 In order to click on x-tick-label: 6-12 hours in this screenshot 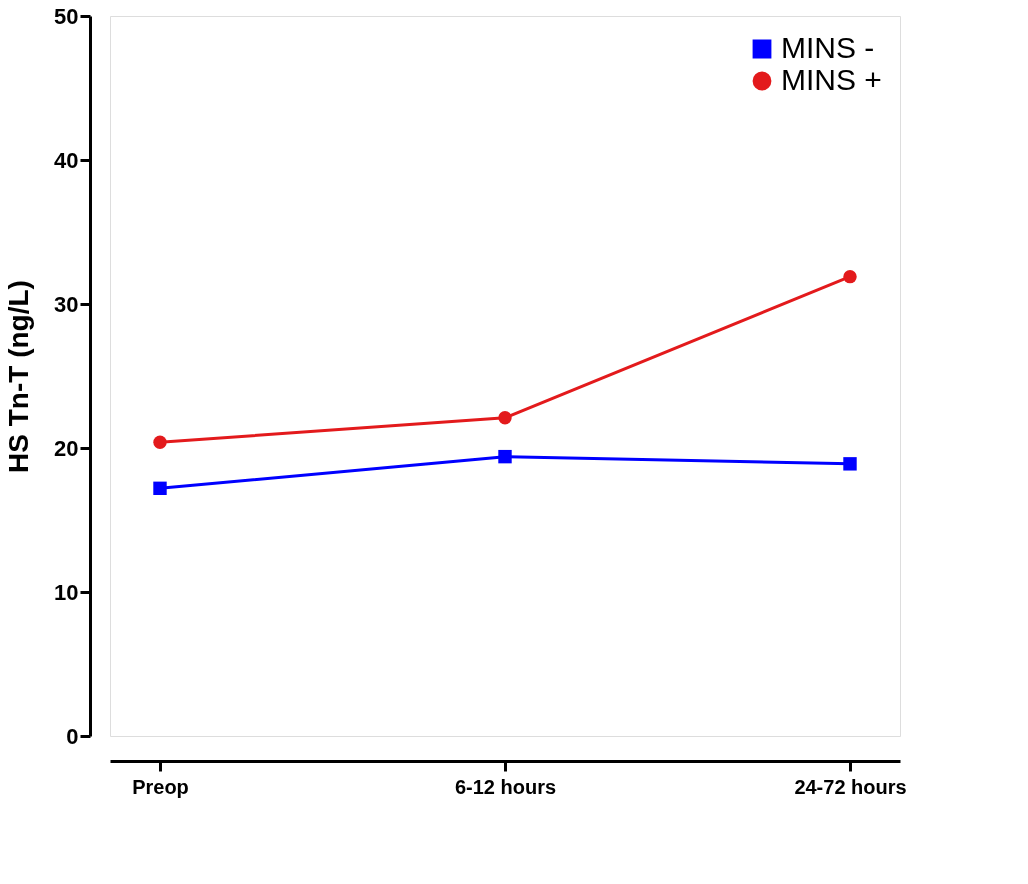, I will do `click(505, 786)`.